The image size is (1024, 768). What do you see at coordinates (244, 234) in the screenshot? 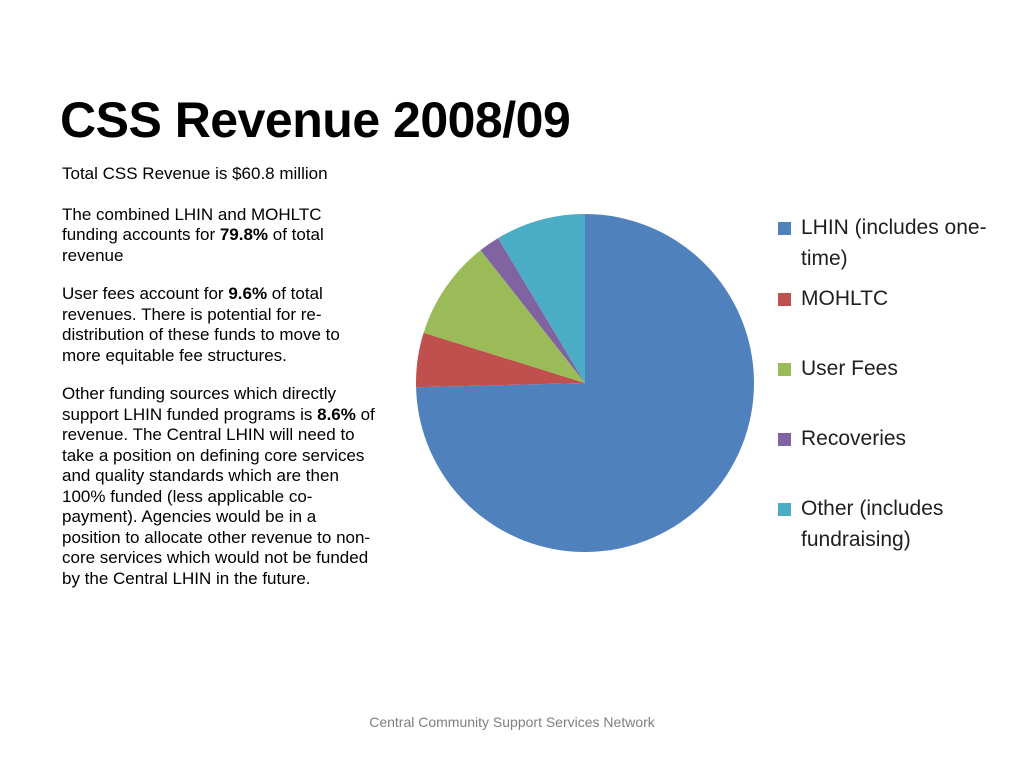
I see `highlight-percentage: 79.8%` at bounding box center [244, 234].